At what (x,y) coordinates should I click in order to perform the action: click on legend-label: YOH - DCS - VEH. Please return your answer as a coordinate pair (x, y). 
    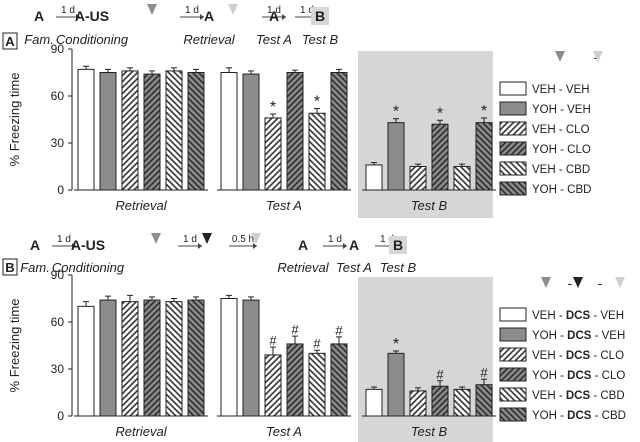
    Looking at the image, I should click on (578, 336).